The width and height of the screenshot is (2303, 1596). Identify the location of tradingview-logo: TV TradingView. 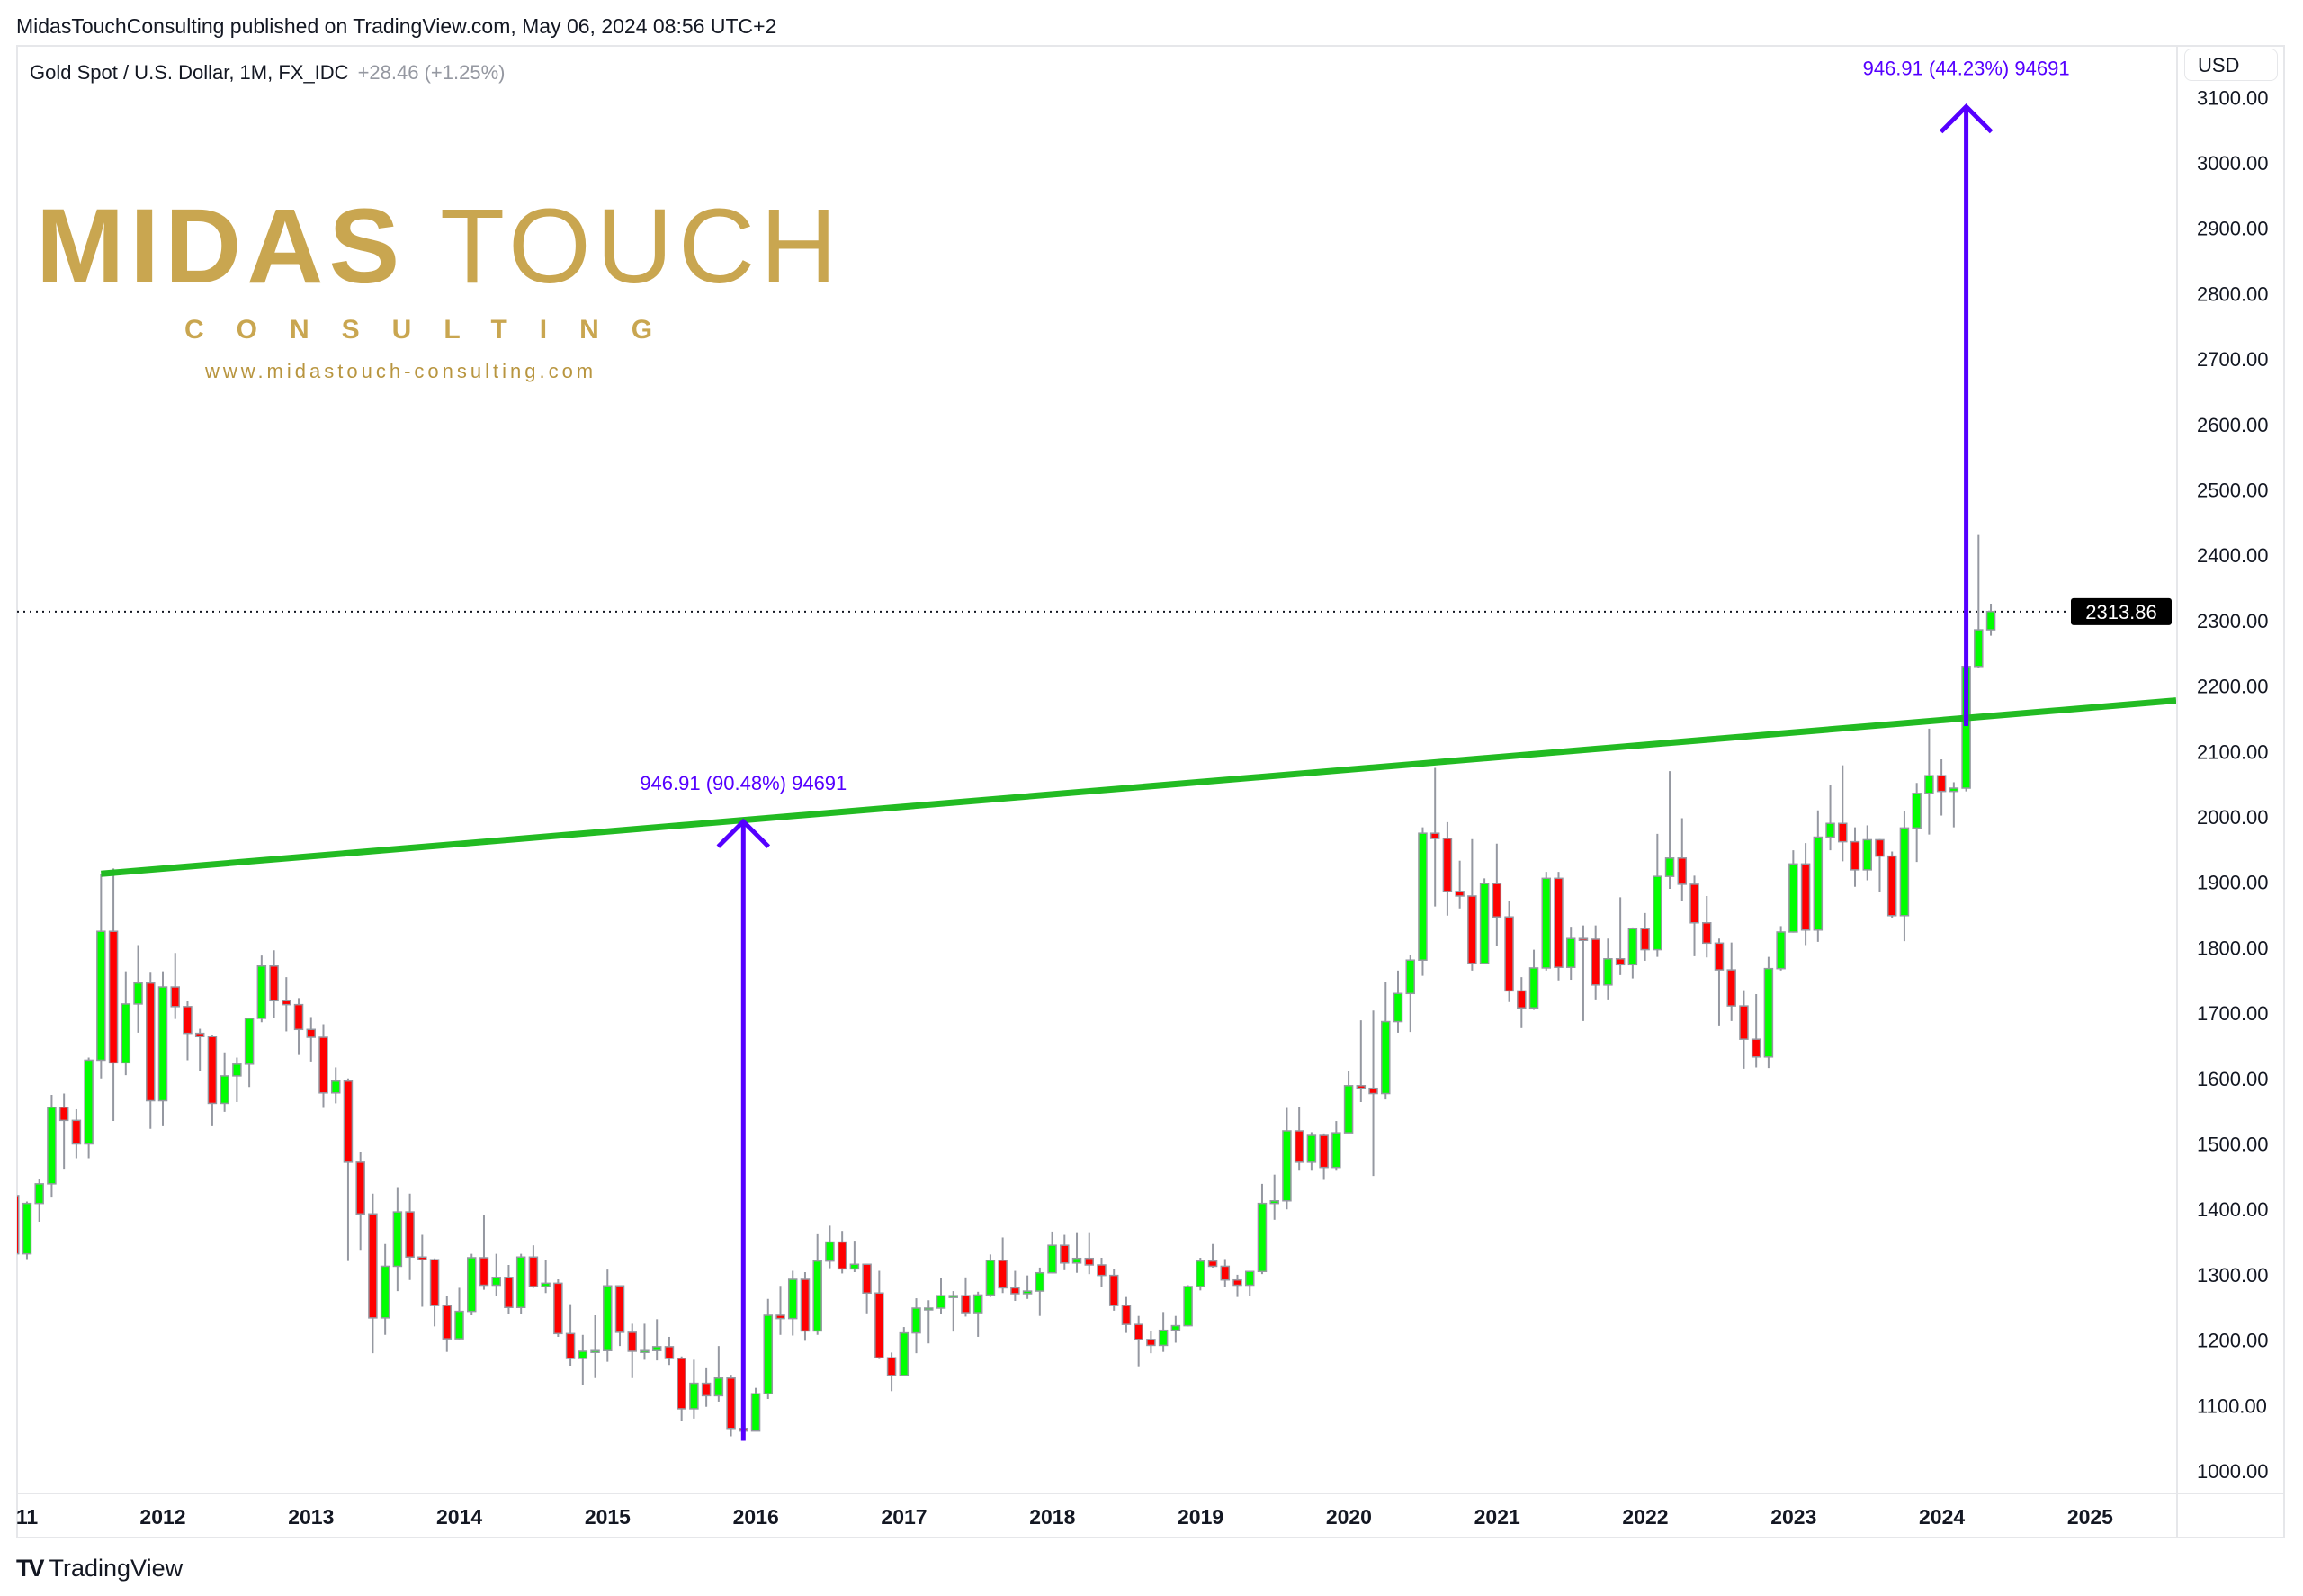
(99, 1569).